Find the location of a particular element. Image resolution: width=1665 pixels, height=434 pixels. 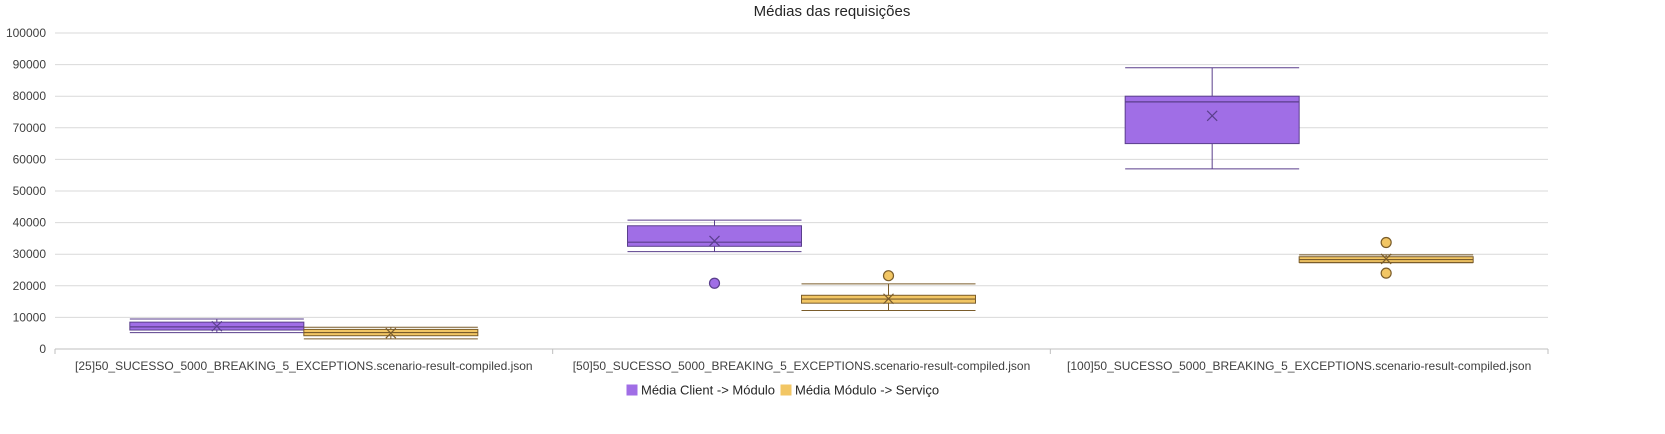

y-tick-label: 100000 is located at coordinates (26, 33).